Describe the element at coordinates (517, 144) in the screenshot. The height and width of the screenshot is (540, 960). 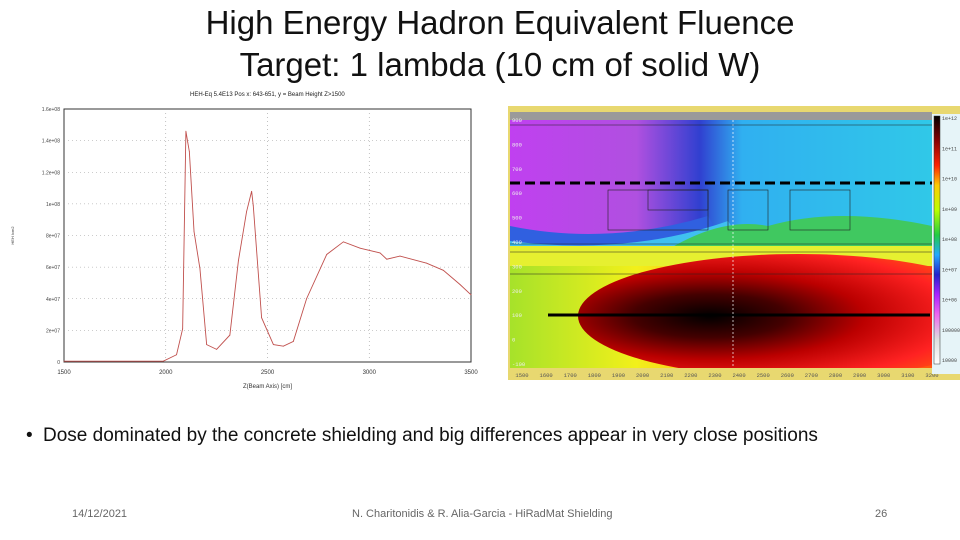
I see `heatmap-y-tick: 800` at that location.